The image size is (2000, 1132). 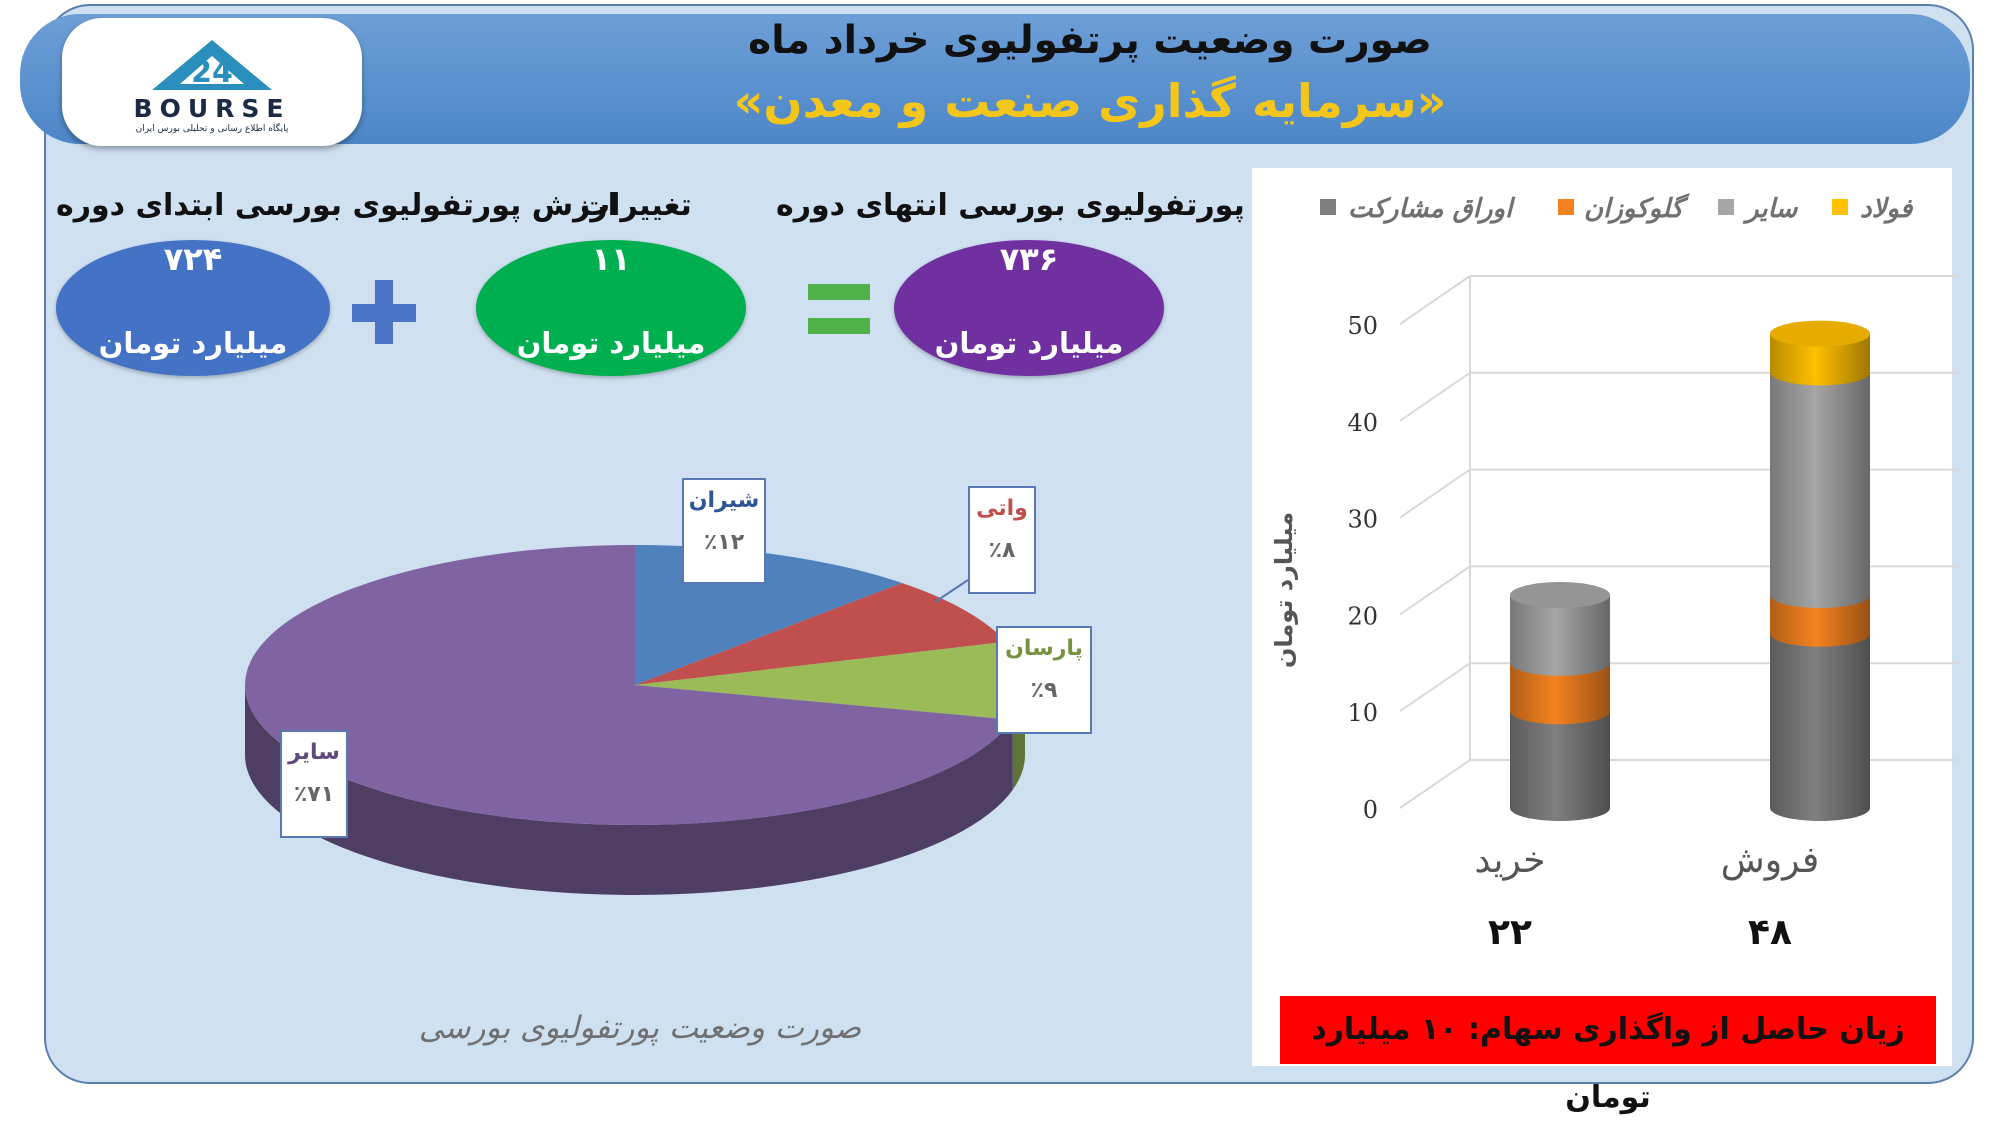 What do you see at coordinates (212, 129) in the screenshot?
I see `logo-subtext: پایگاه اطلاع رسانی و تحلیلی بورس ایران` at bounding box center [212, 129].